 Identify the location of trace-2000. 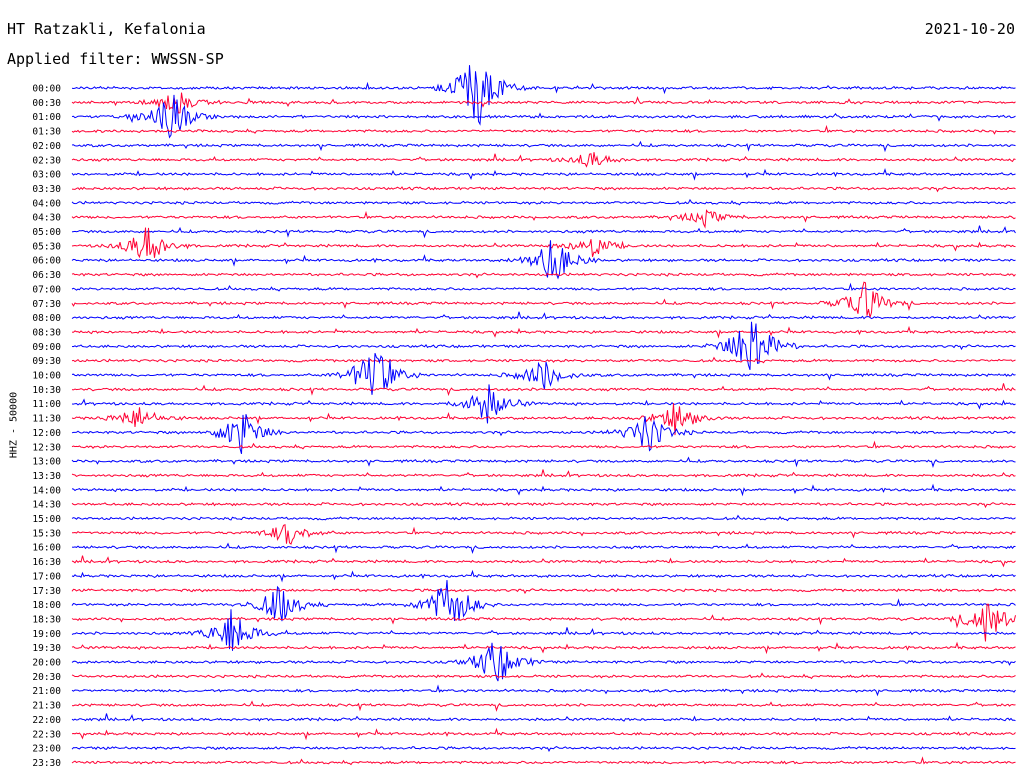
(543, 662).